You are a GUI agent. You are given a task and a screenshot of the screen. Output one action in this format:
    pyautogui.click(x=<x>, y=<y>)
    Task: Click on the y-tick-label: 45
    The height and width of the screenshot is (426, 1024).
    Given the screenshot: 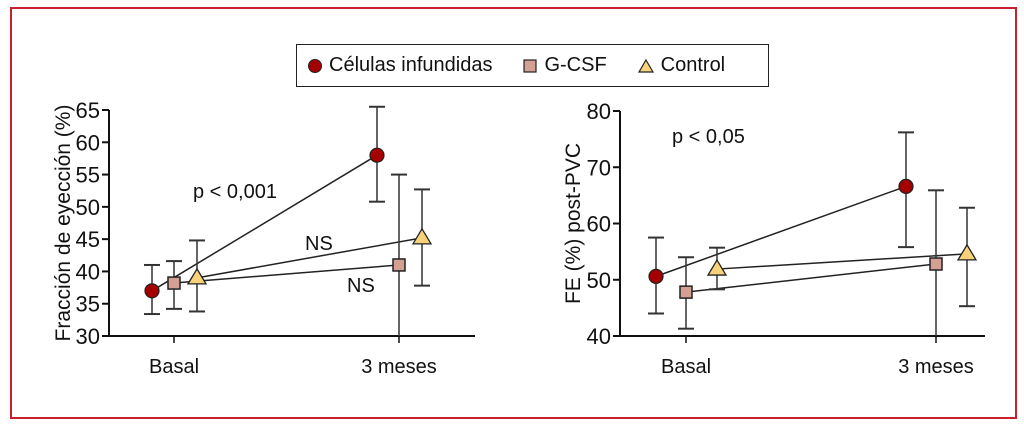 What is the action you would take?
    pyautogui.click(x=88, y=239)
    